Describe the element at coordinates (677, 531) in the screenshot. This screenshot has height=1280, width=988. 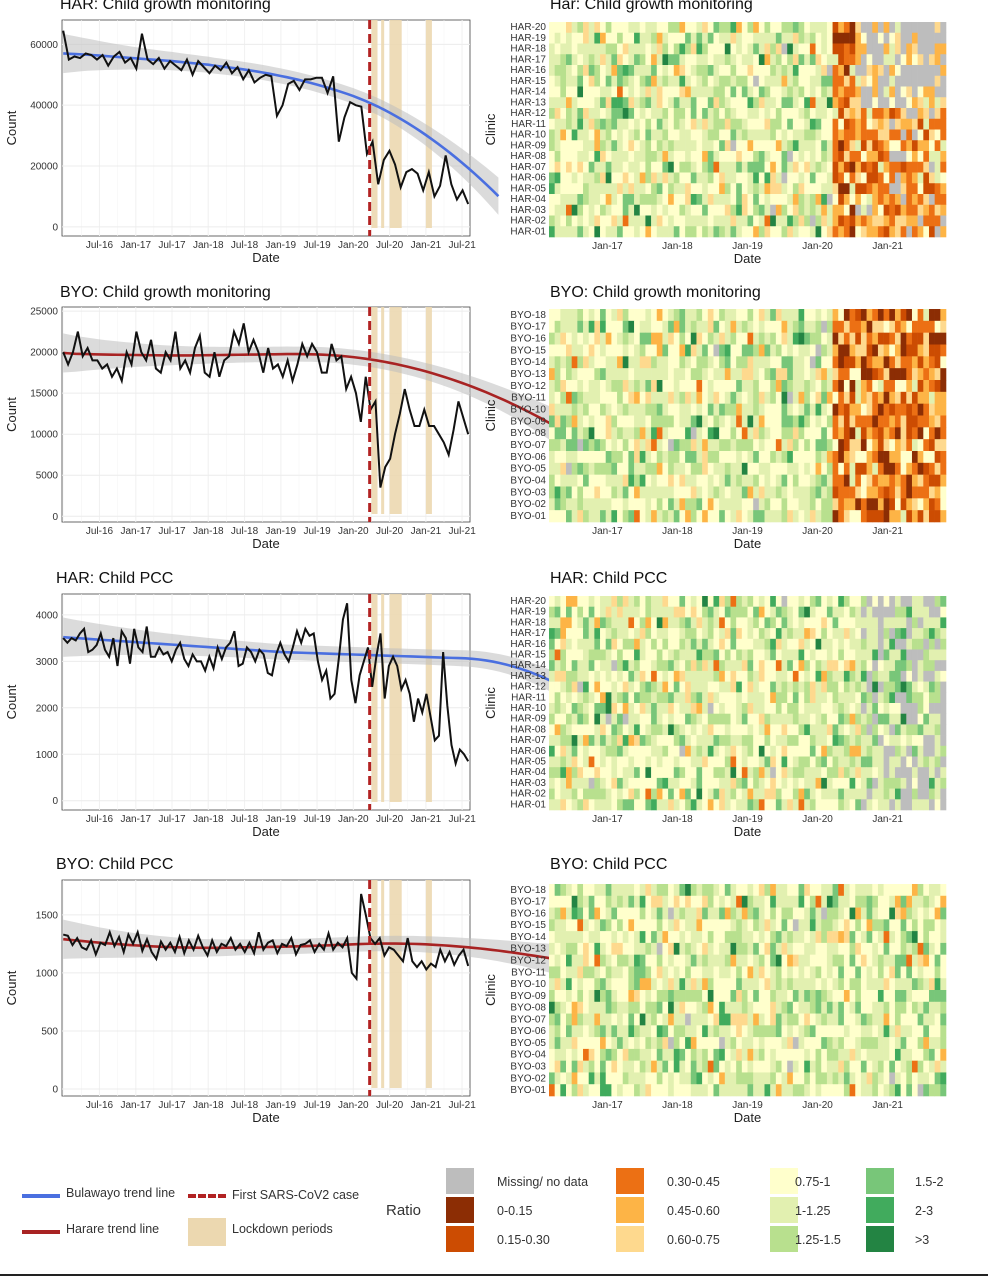
I see `heat-x-tick-label: Jan-18` at that location.